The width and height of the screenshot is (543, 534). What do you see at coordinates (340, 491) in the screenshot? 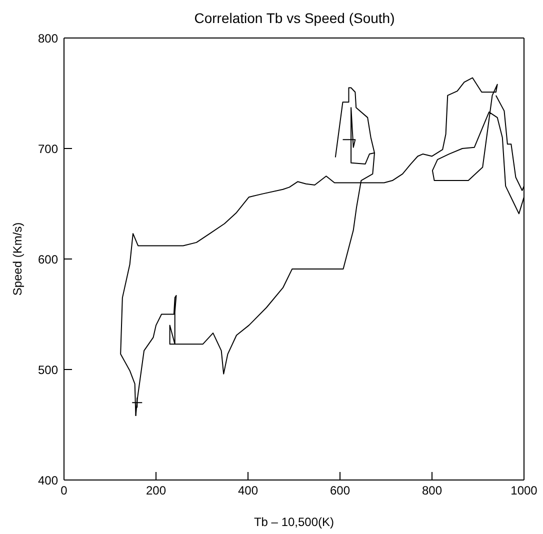
I see `x-tick-label: 600` at bounding box center [340, 491].